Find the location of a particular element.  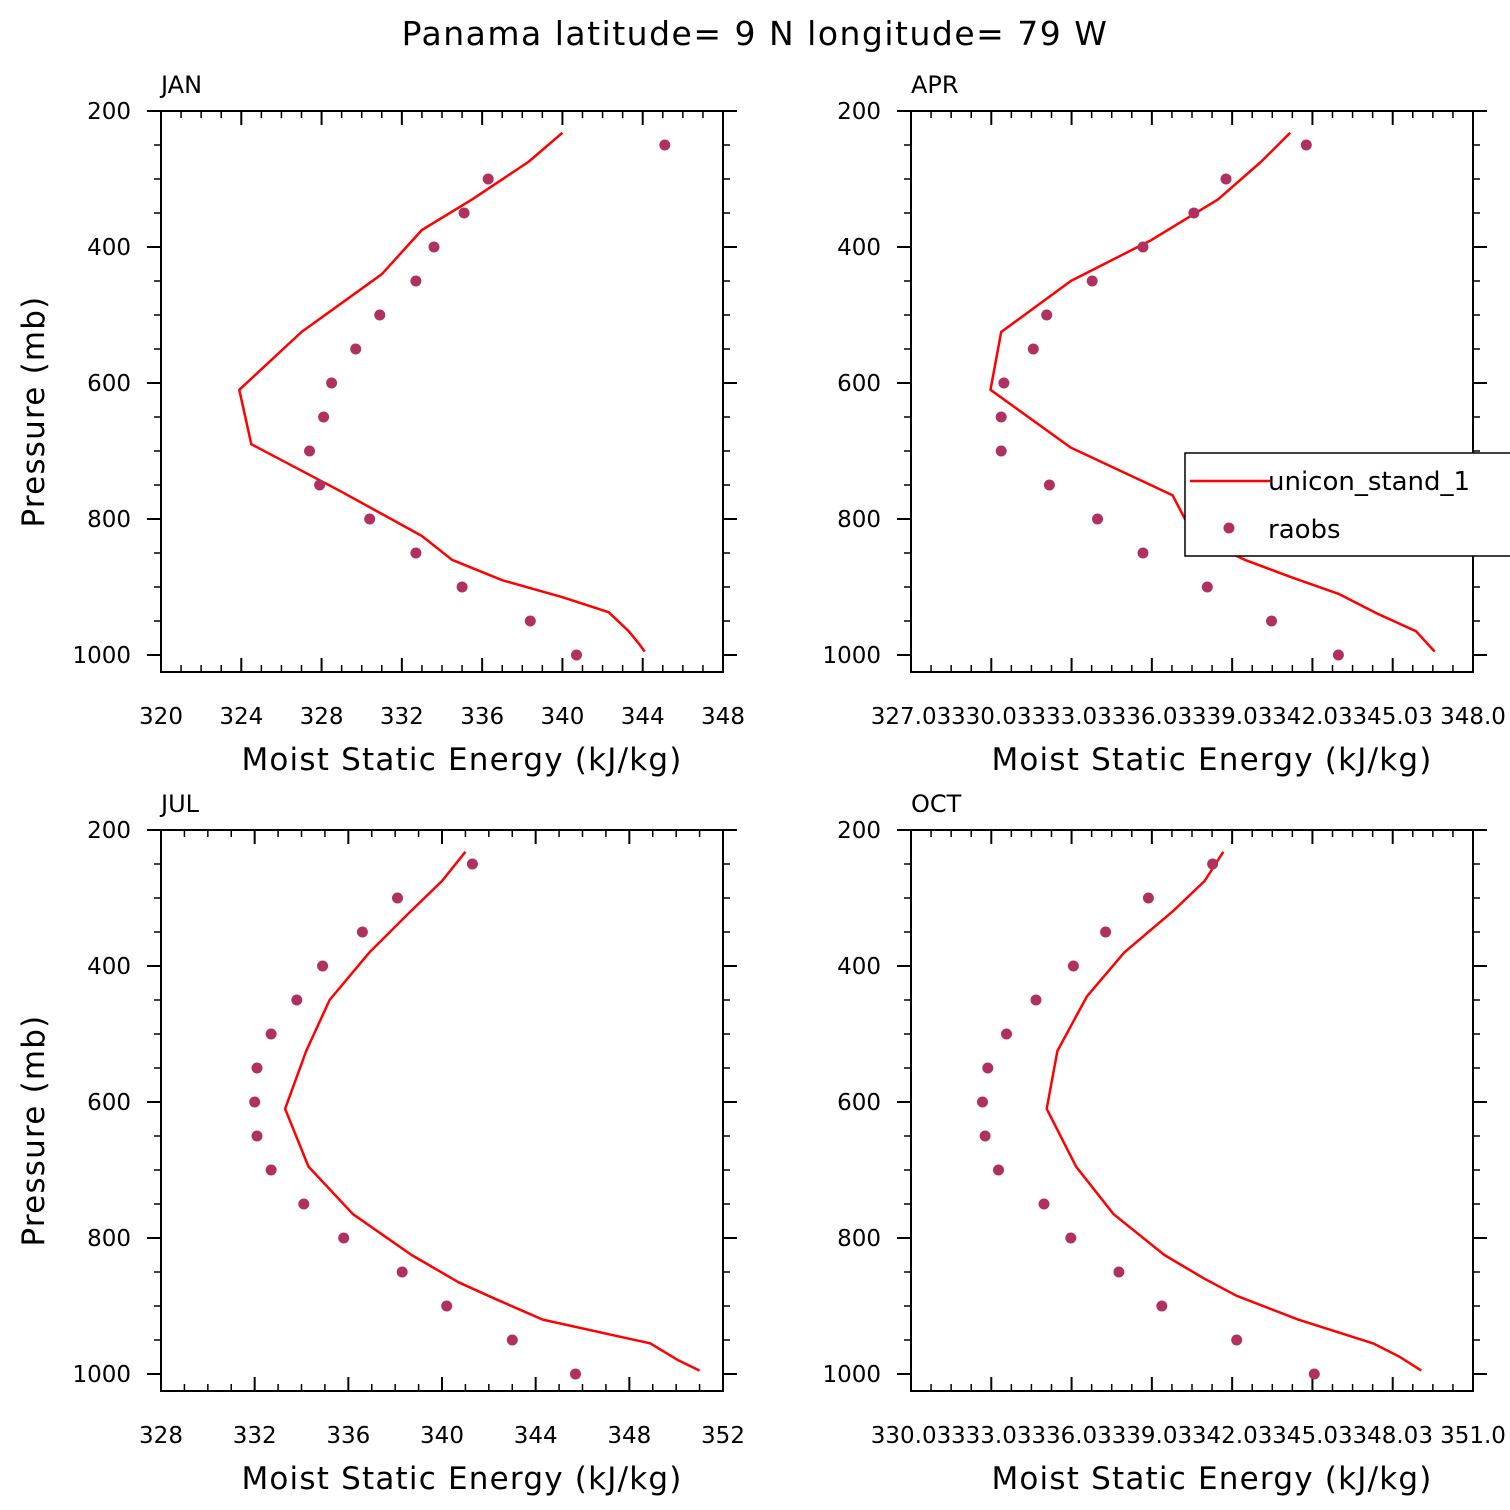

panel-title: OCT is located at coordinates (936, 804).